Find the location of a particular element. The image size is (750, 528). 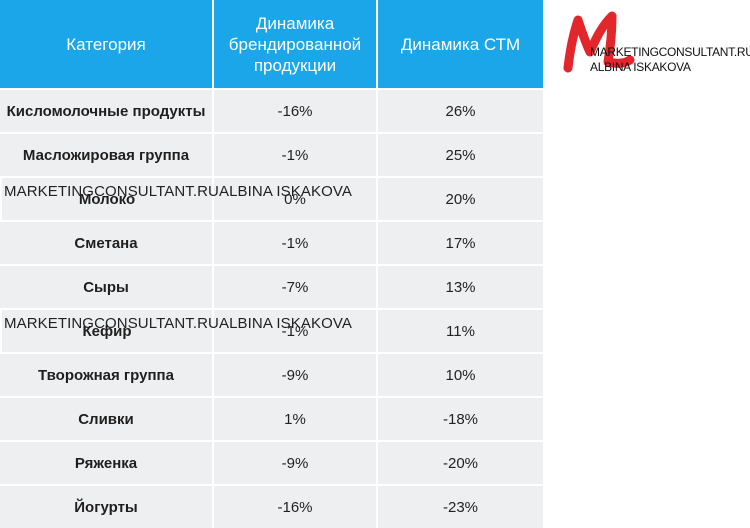

stm-cell: 10% is located at coordinates (459, 375).